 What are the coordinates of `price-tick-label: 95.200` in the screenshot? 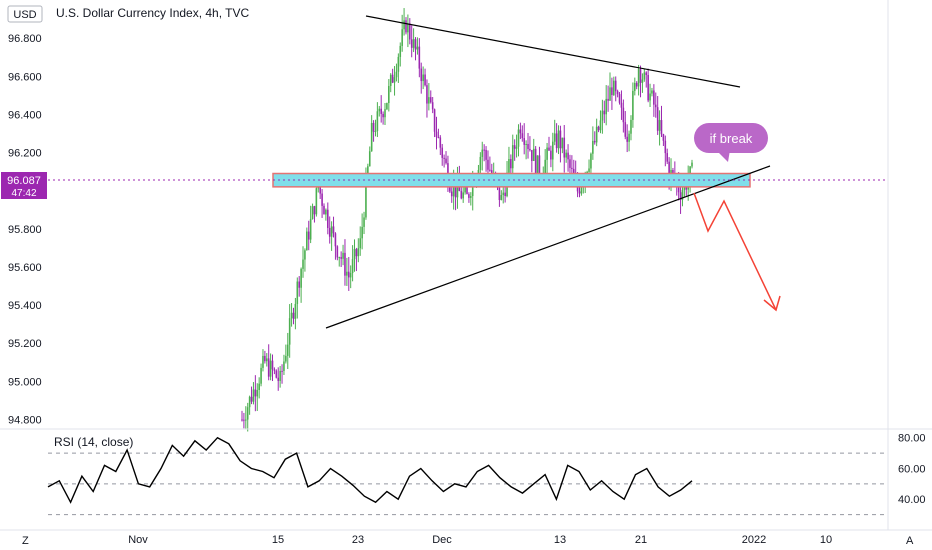 It's located at (25, 344).